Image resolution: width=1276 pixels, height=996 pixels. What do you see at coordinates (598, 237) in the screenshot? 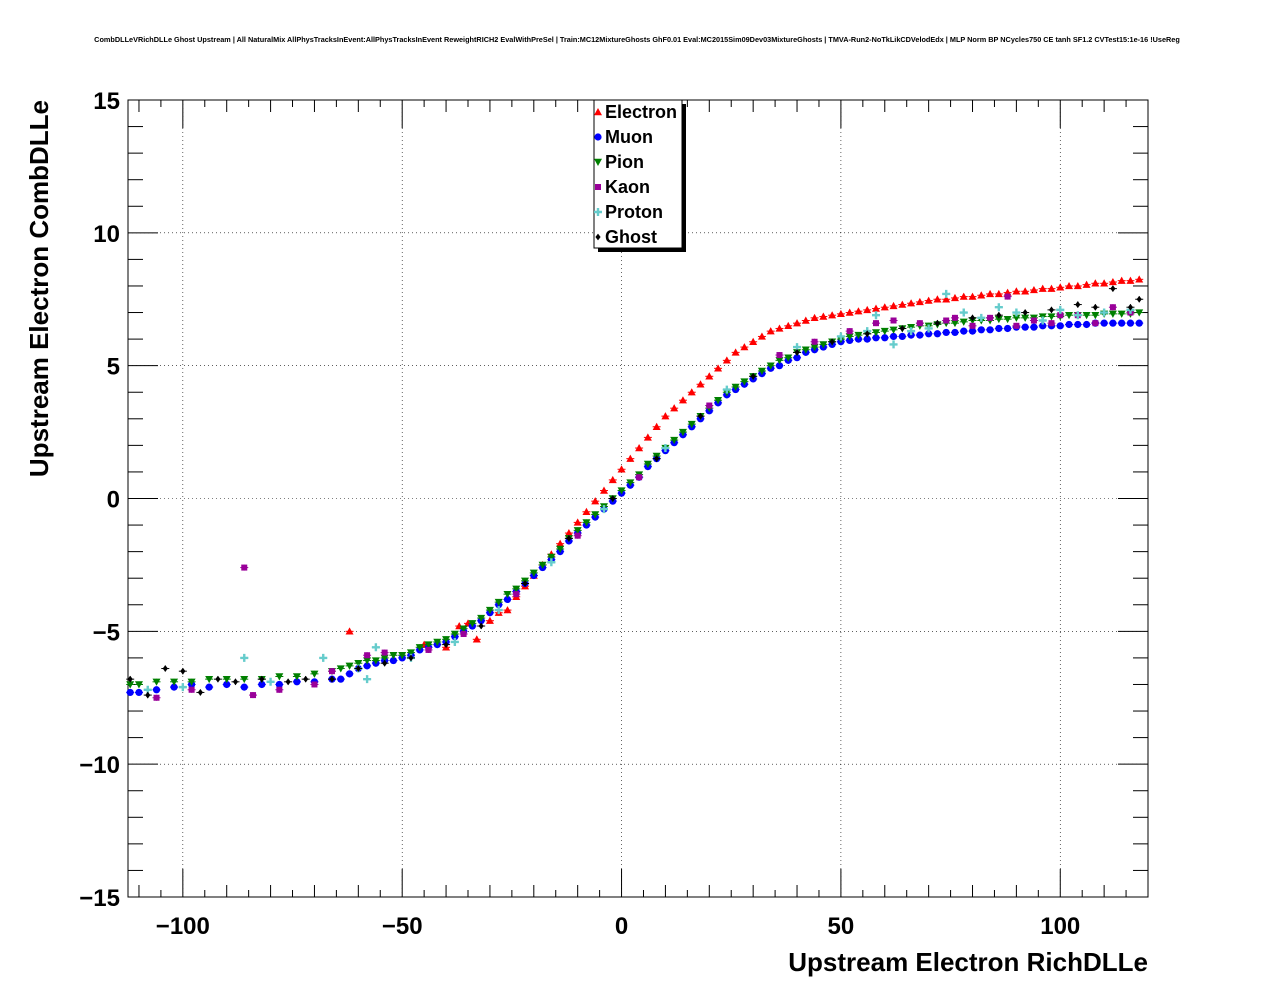
I see `legend-marker-ghost` at bounding box center [598, 237].